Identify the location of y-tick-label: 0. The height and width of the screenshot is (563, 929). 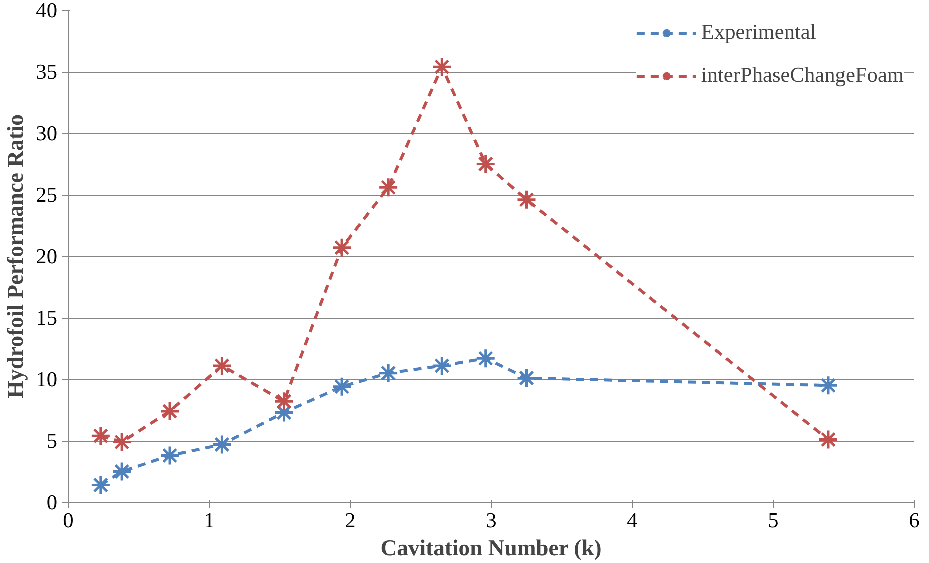
(52, 502).